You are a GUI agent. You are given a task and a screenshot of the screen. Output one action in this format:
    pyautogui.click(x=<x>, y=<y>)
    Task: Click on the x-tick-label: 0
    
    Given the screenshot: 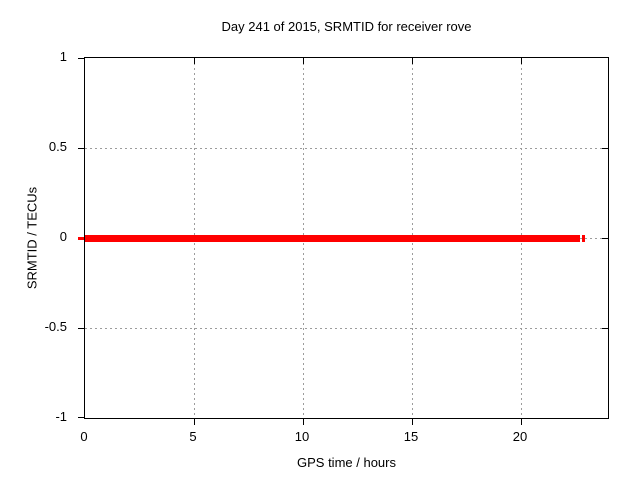 What is the action you would take?
    pyautogui.click(x=84, y=436)
    